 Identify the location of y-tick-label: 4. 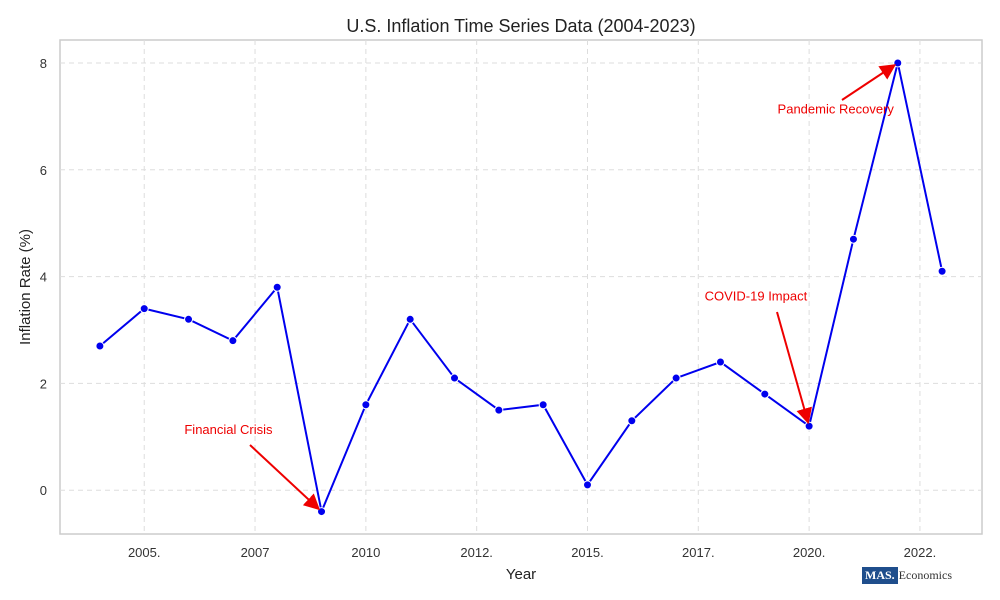
(43, 277).